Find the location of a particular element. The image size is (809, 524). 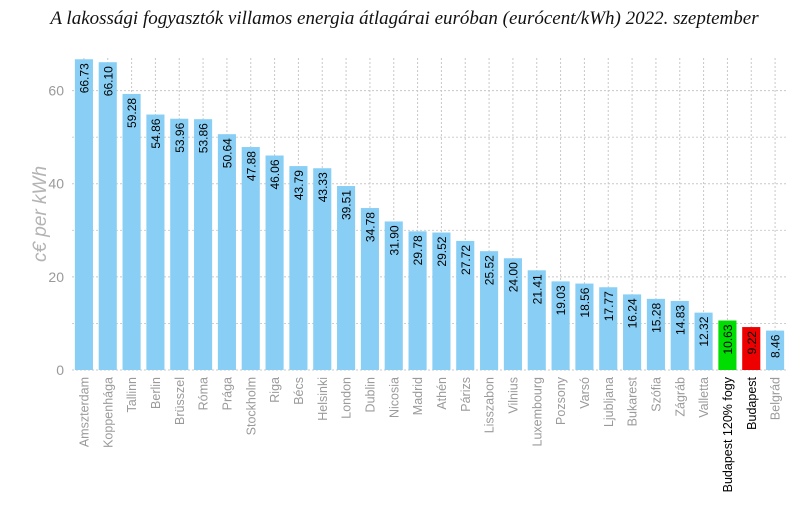

y-tick-label: 60 is located at coordinates (56, 91).